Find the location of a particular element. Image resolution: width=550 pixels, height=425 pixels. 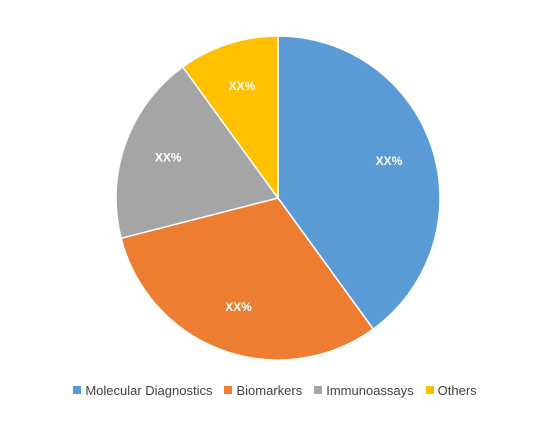

legend-item-others: Others is located at coordinates (451, 390).